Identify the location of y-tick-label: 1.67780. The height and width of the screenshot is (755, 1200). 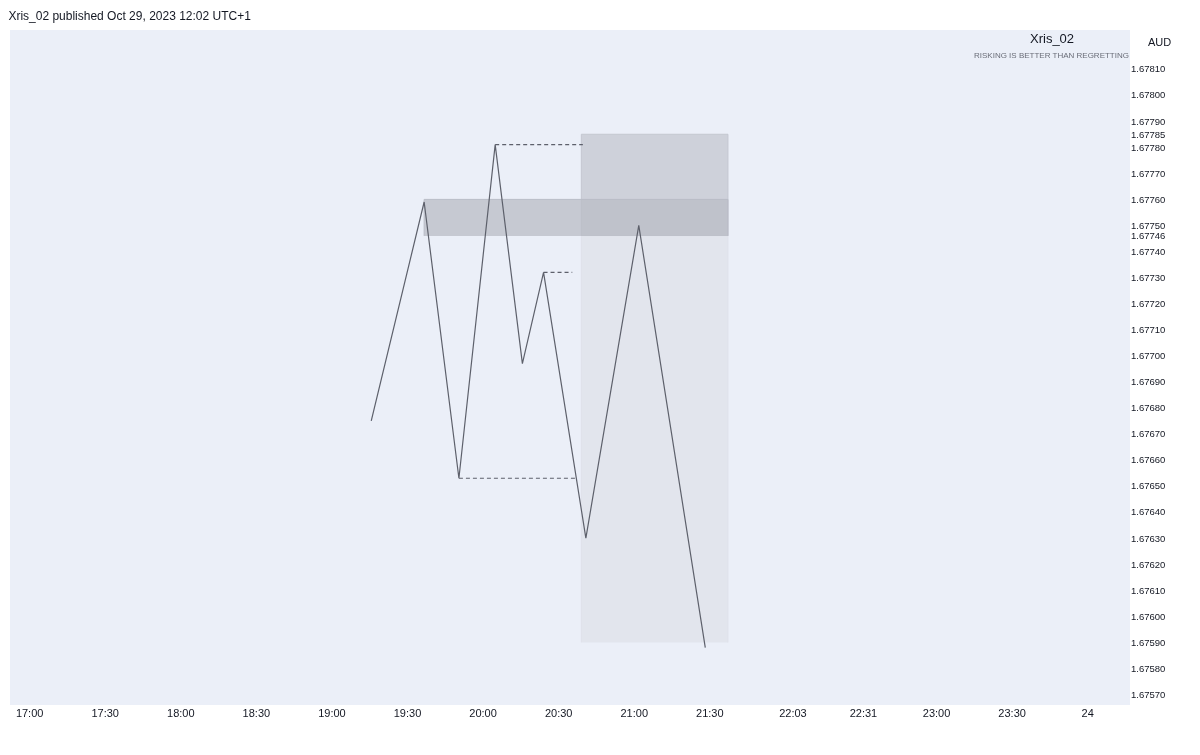
(1148, 147).